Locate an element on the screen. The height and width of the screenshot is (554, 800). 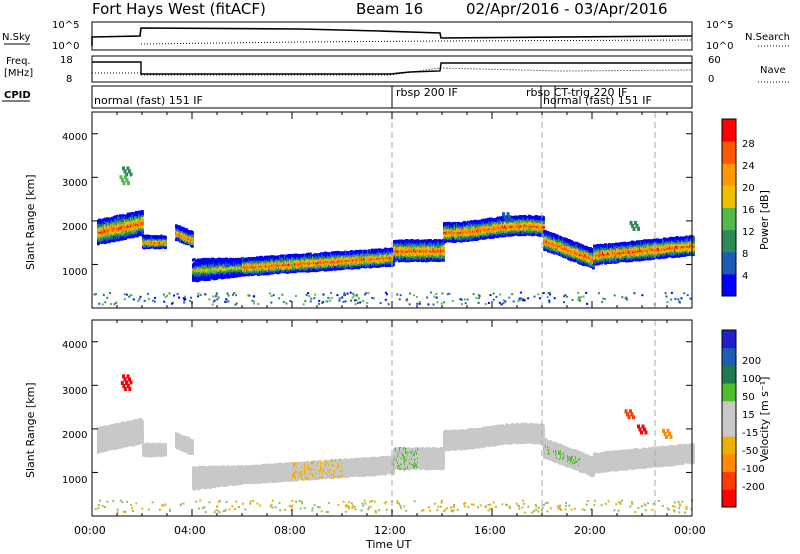
nsky-right-tick-top: 10^5 is located at coordinates (719, 25).